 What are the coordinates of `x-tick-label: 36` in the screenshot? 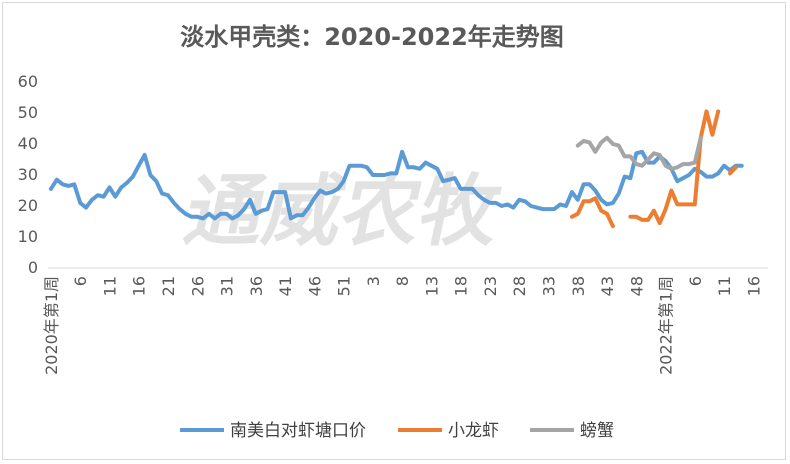 It's located at (256, 286).